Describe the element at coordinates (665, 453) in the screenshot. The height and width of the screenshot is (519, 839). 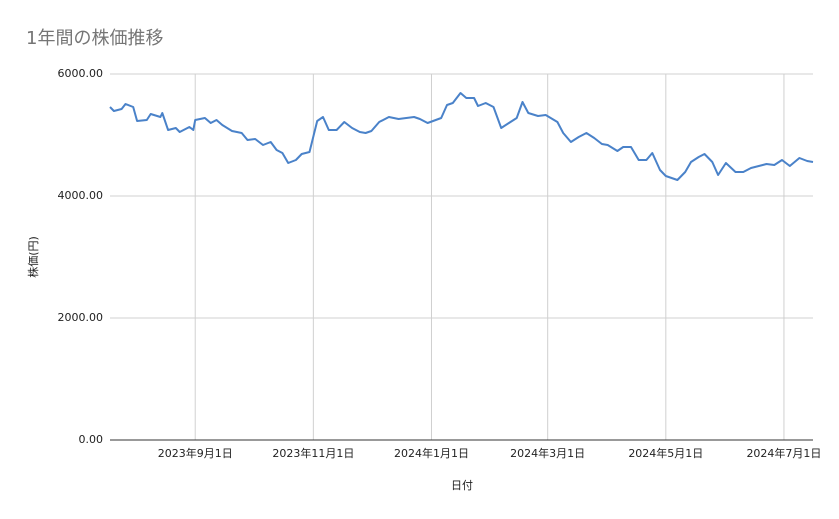
I see `x-tick-label: 2024年5月1日` at that location.